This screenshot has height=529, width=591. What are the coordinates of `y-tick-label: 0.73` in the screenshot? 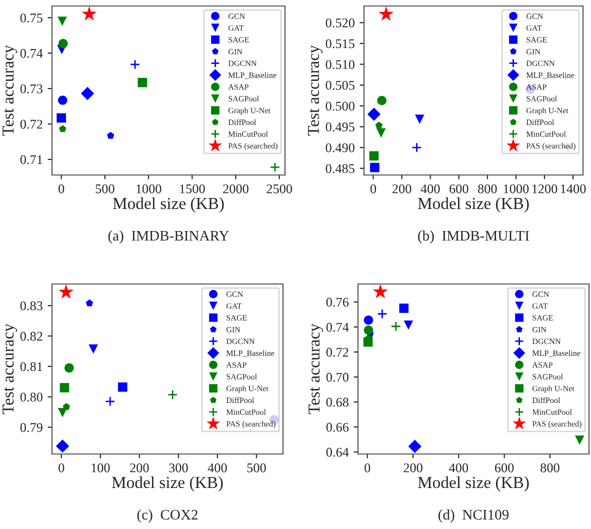 It's located at (31, 89).